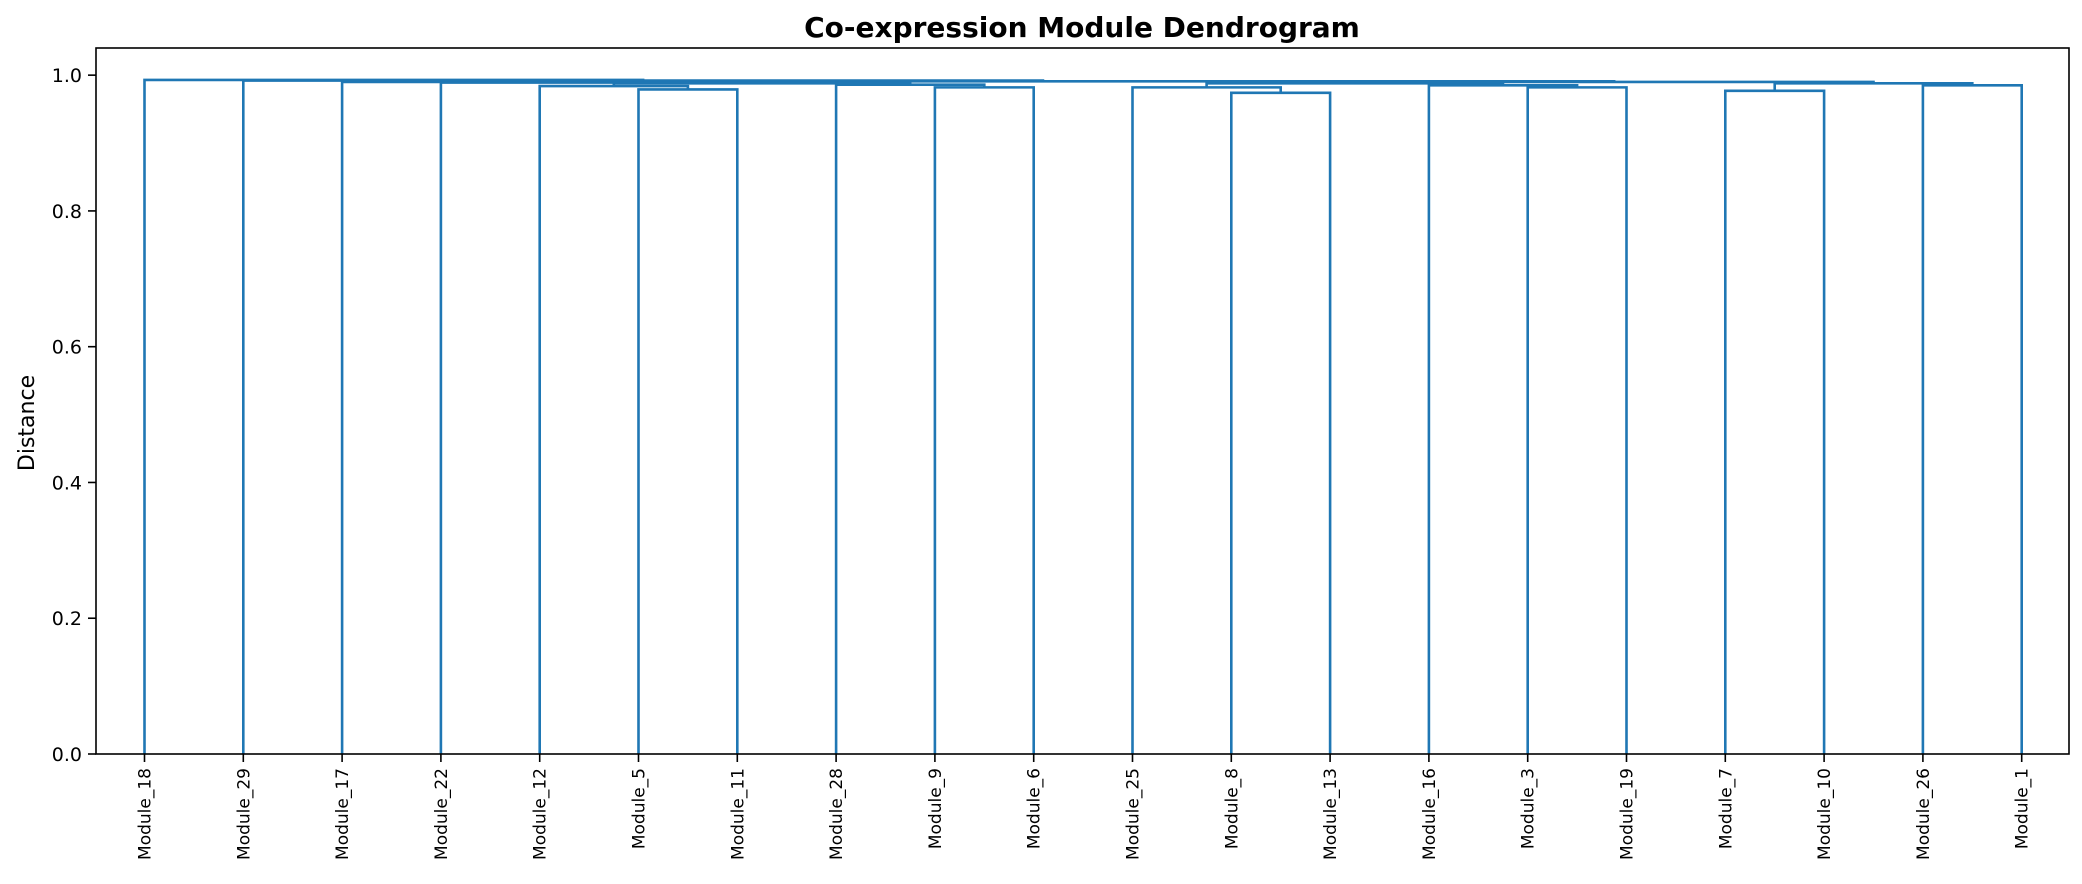  I want to click on y-axis-label: Distance, so click(27, 423).